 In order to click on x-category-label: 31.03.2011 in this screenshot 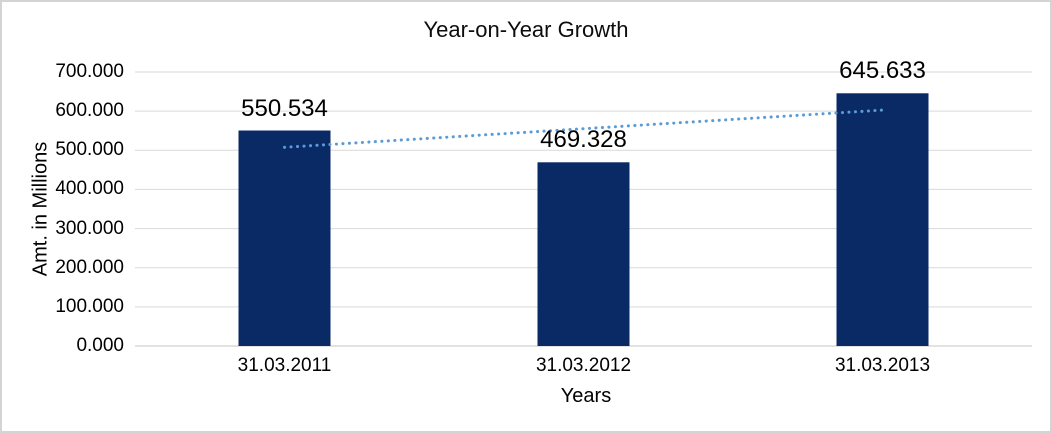, I will do `click(284, 365)`.